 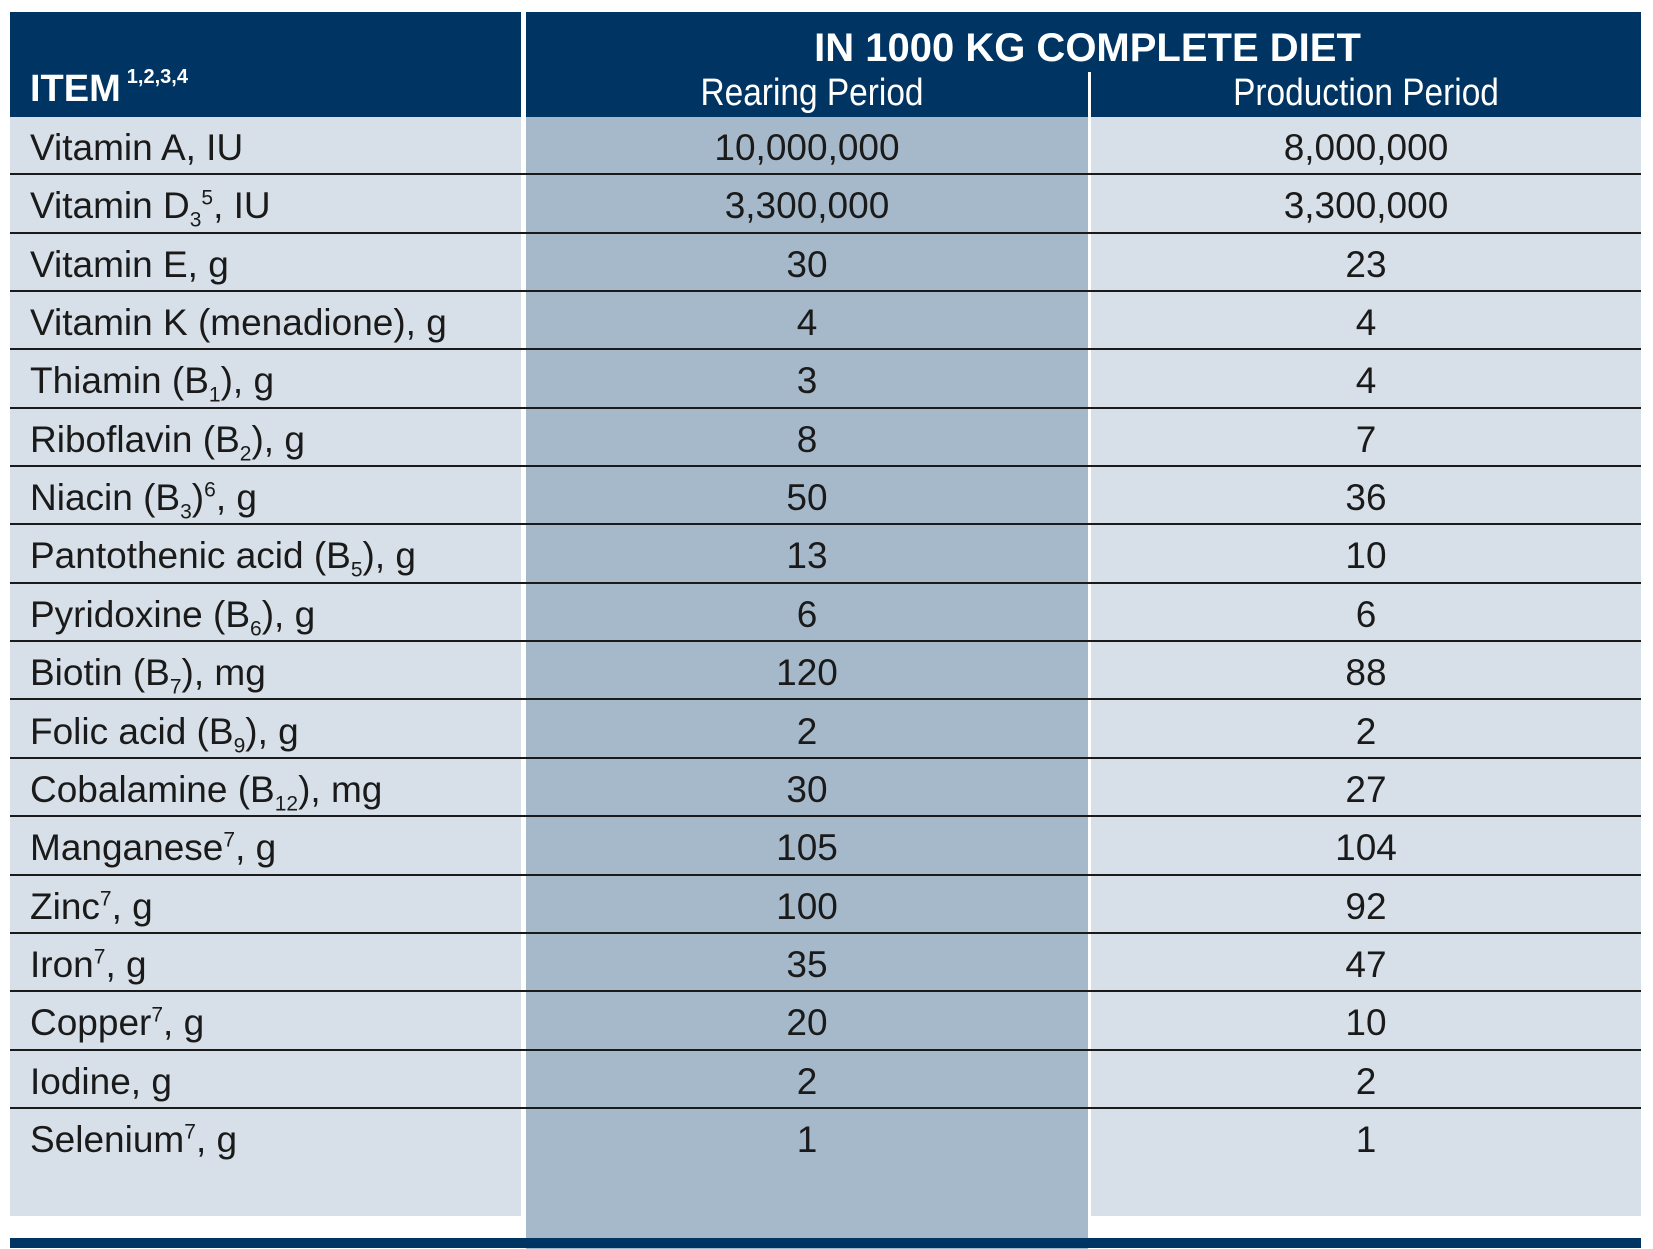 I want to click on item-cell: Riboflavin (B2), g, so click(x=167, y=442).